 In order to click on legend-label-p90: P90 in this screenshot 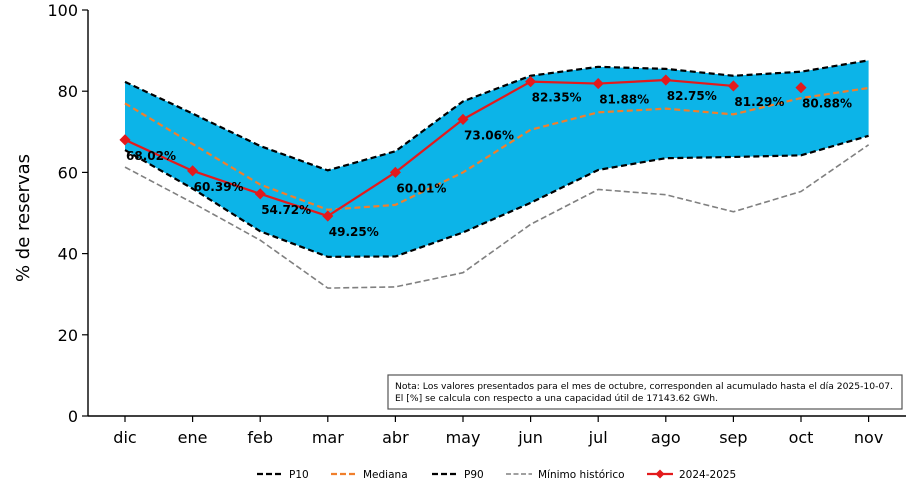, I will do `click(474, 475)`.